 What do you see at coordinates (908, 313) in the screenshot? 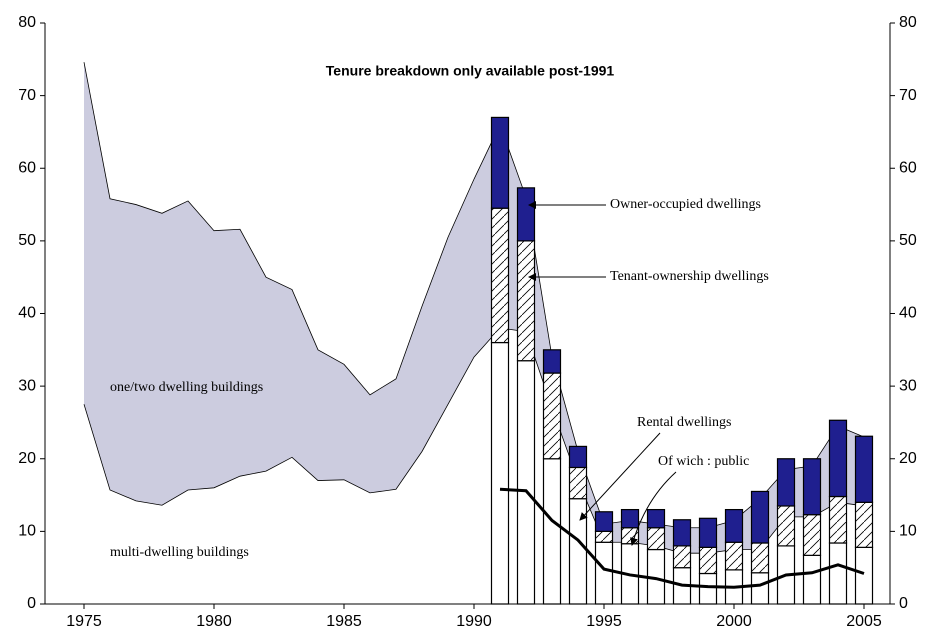
I see `y2-tick-label: 40` at bounding box center [908, 313].